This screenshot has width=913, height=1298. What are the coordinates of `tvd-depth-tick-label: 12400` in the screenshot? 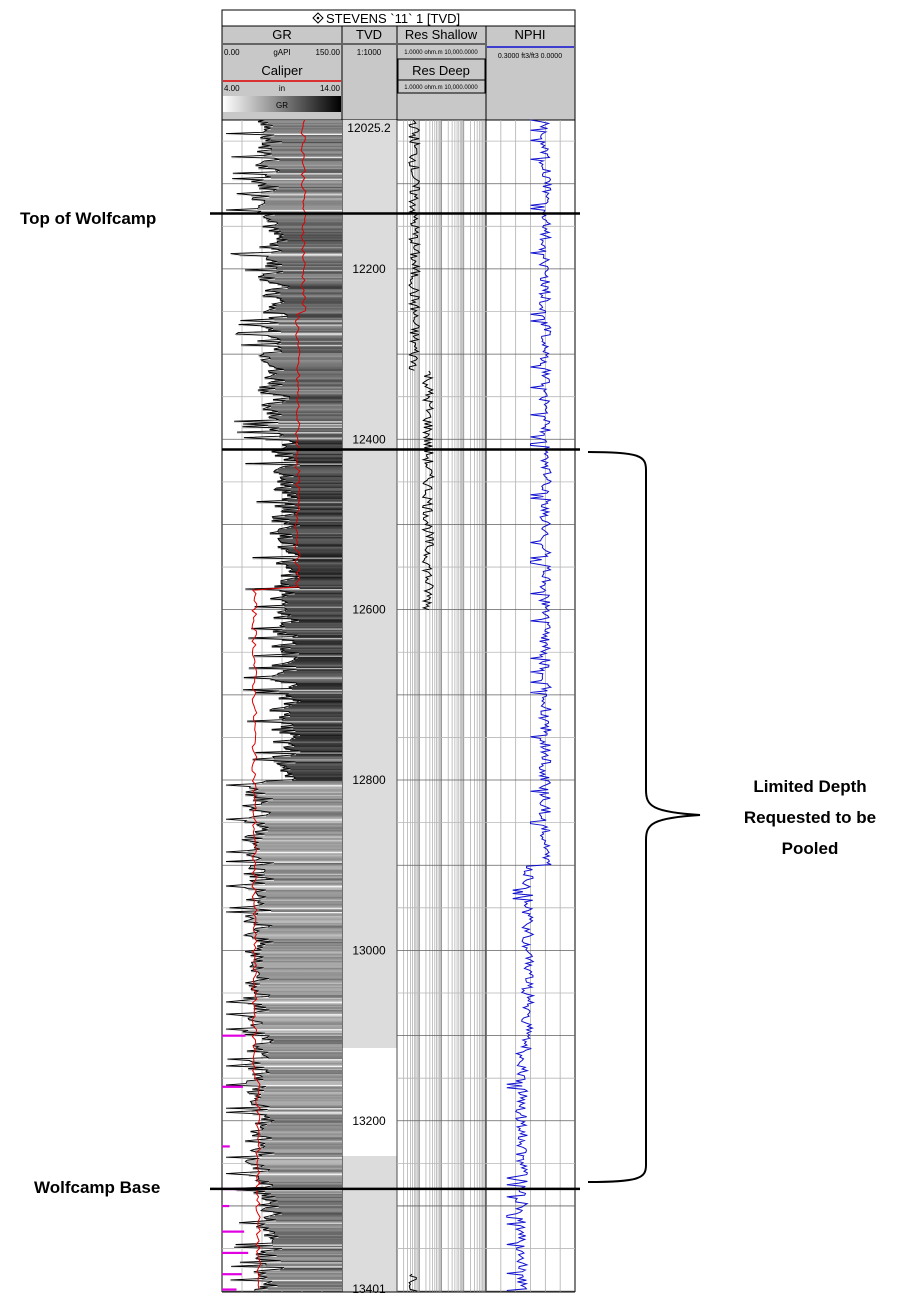 It's located at (369, 439).